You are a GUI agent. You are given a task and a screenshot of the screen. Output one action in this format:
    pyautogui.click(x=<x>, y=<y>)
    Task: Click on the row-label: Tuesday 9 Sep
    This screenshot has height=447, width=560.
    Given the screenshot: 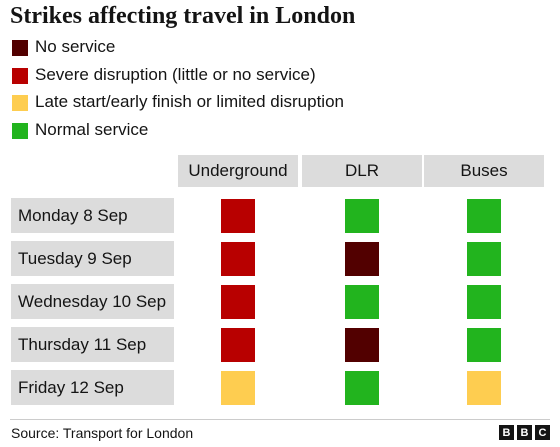 What is the action you would take?
    pyautogui.click(x=92, y=258)
    